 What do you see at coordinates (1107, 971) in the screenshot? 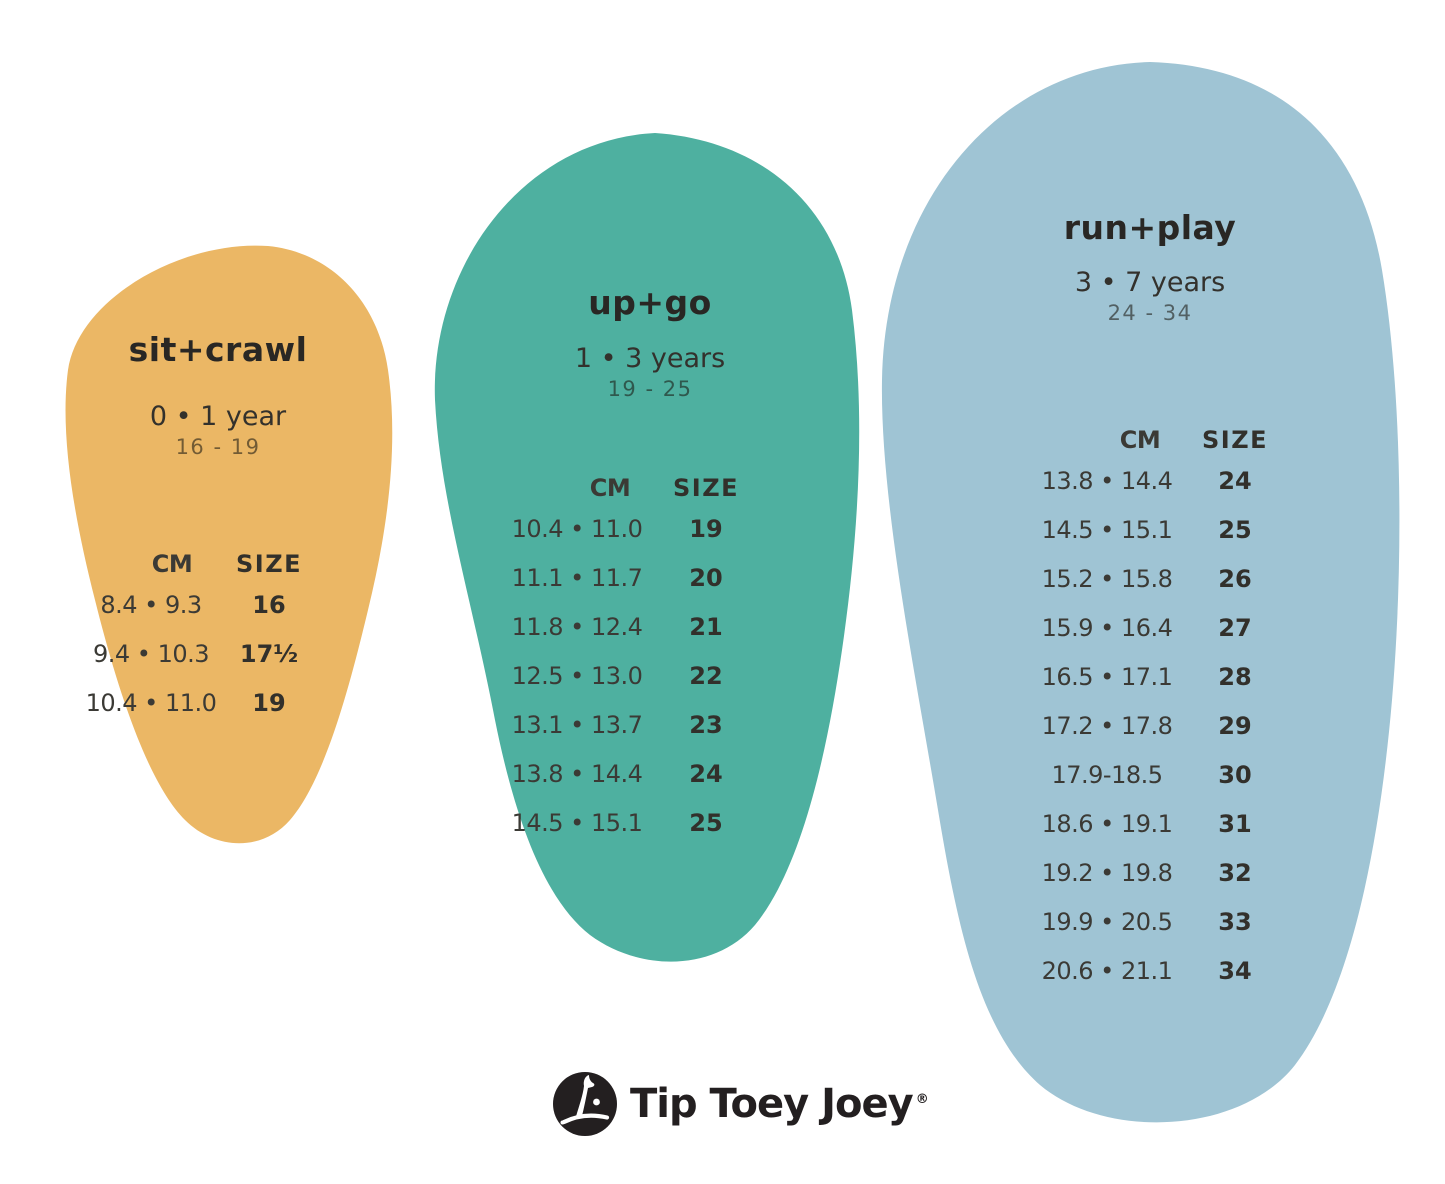
I see `cm-value: 20.6 • 21.1` at bounding box center [1107, 971].